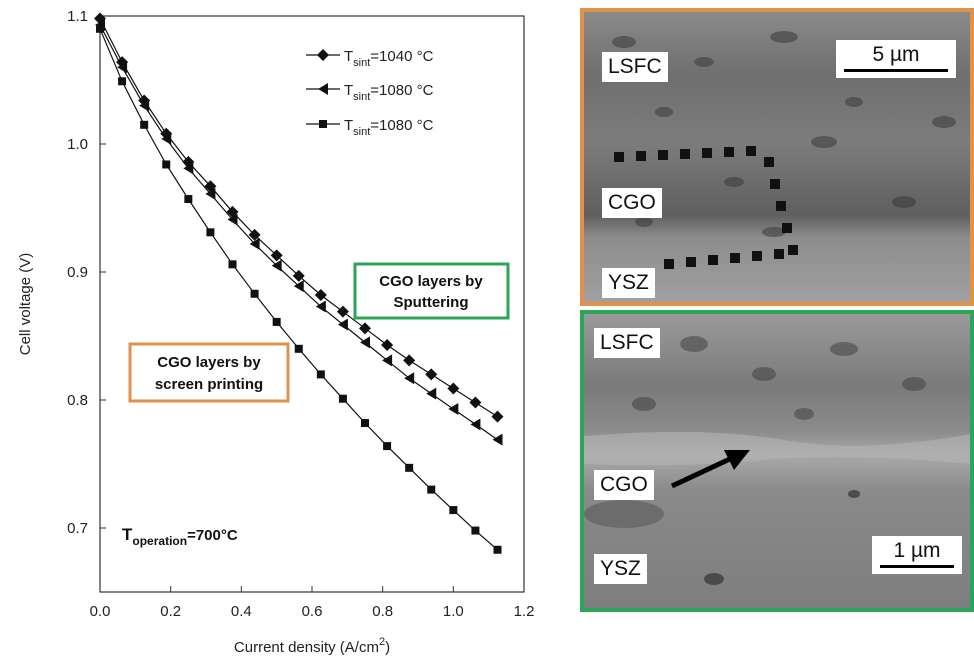 This screenshot has height=662, width=974. Describe the element at coordinates (77, 400) in the screenshot. I see `y-tick-label: 0.8` at that location.